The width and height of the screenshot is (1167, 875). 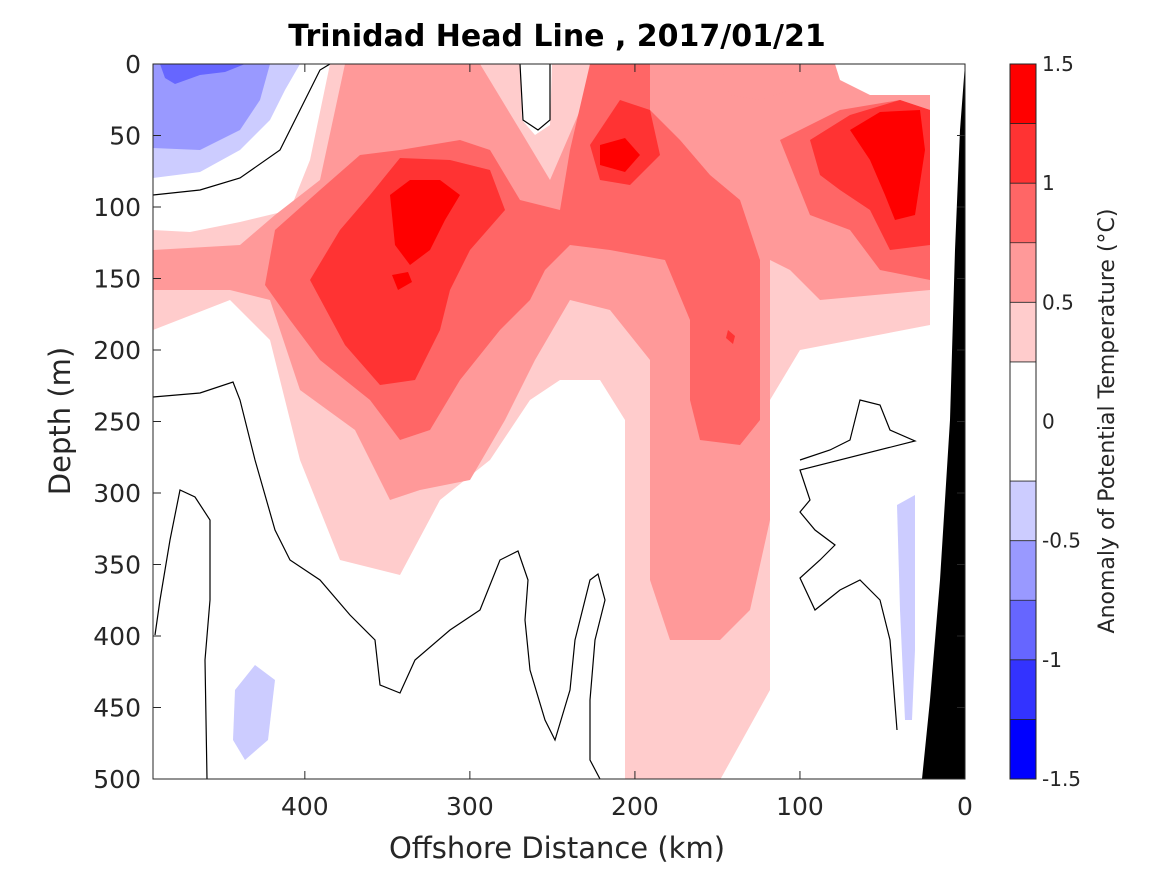 What do you see at coordinates (117, 565) in the screenshot?
I see `y-tick-label: 350` at bounding box center [117, 565].